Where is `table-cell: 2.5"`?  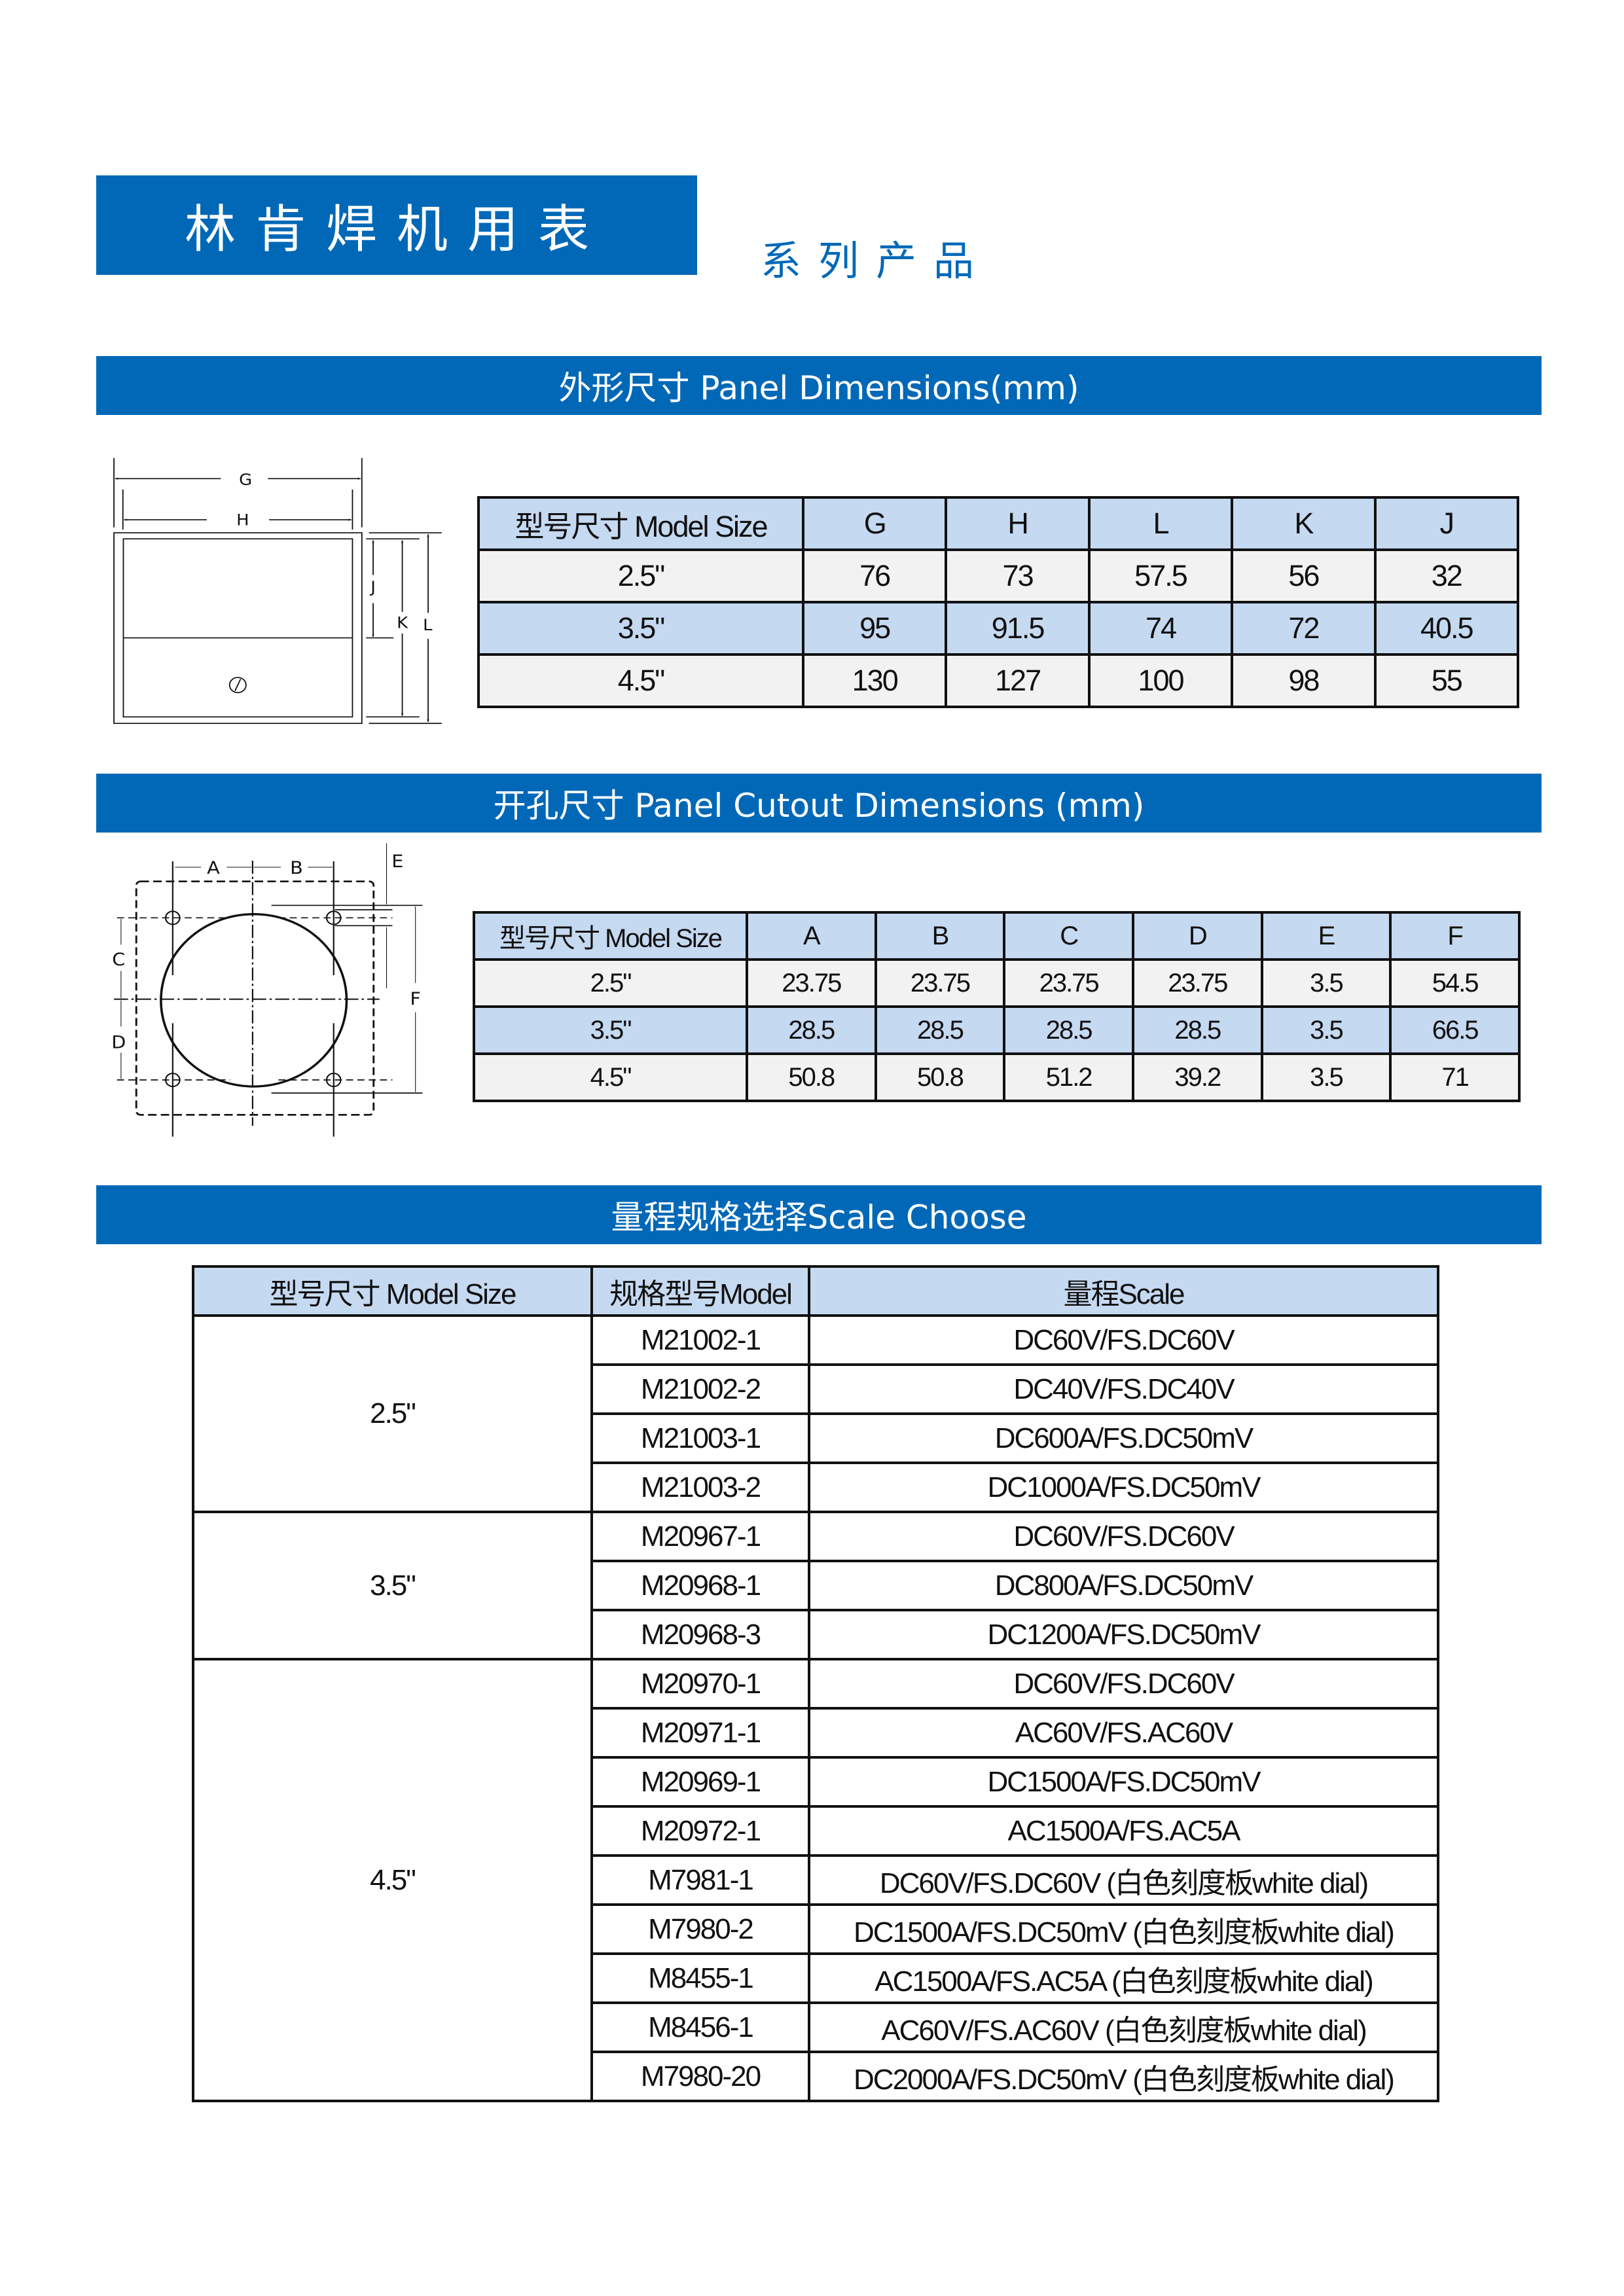 table-cell: 2.5" is located at coordinates (610, 983).